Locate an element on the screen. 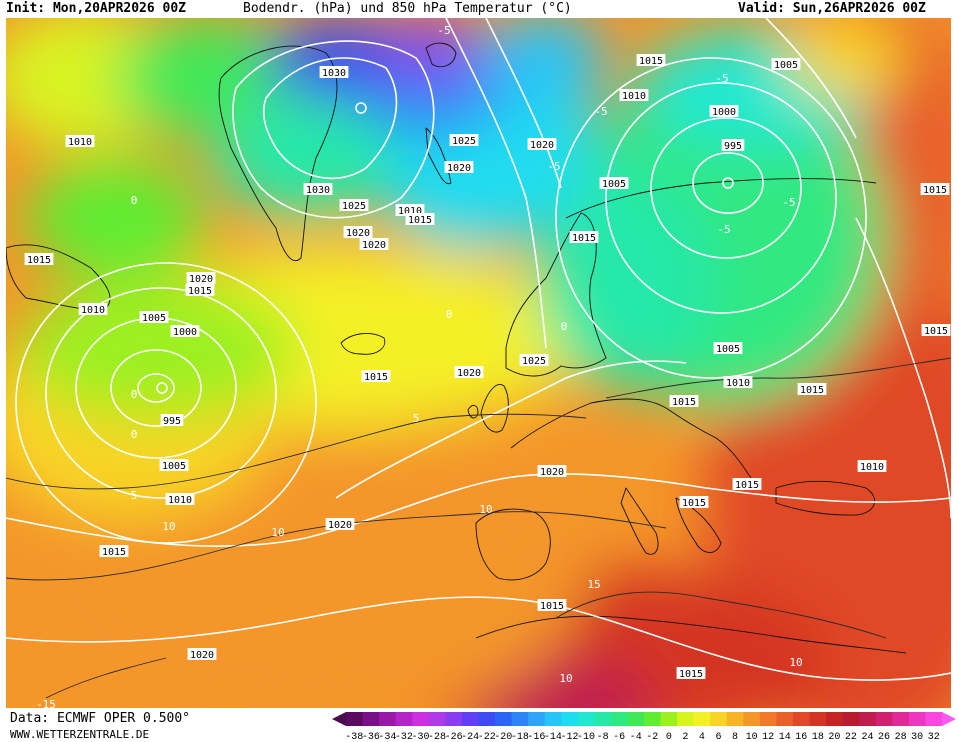  svg-text: 1030 is located at coordinates (334, 73).